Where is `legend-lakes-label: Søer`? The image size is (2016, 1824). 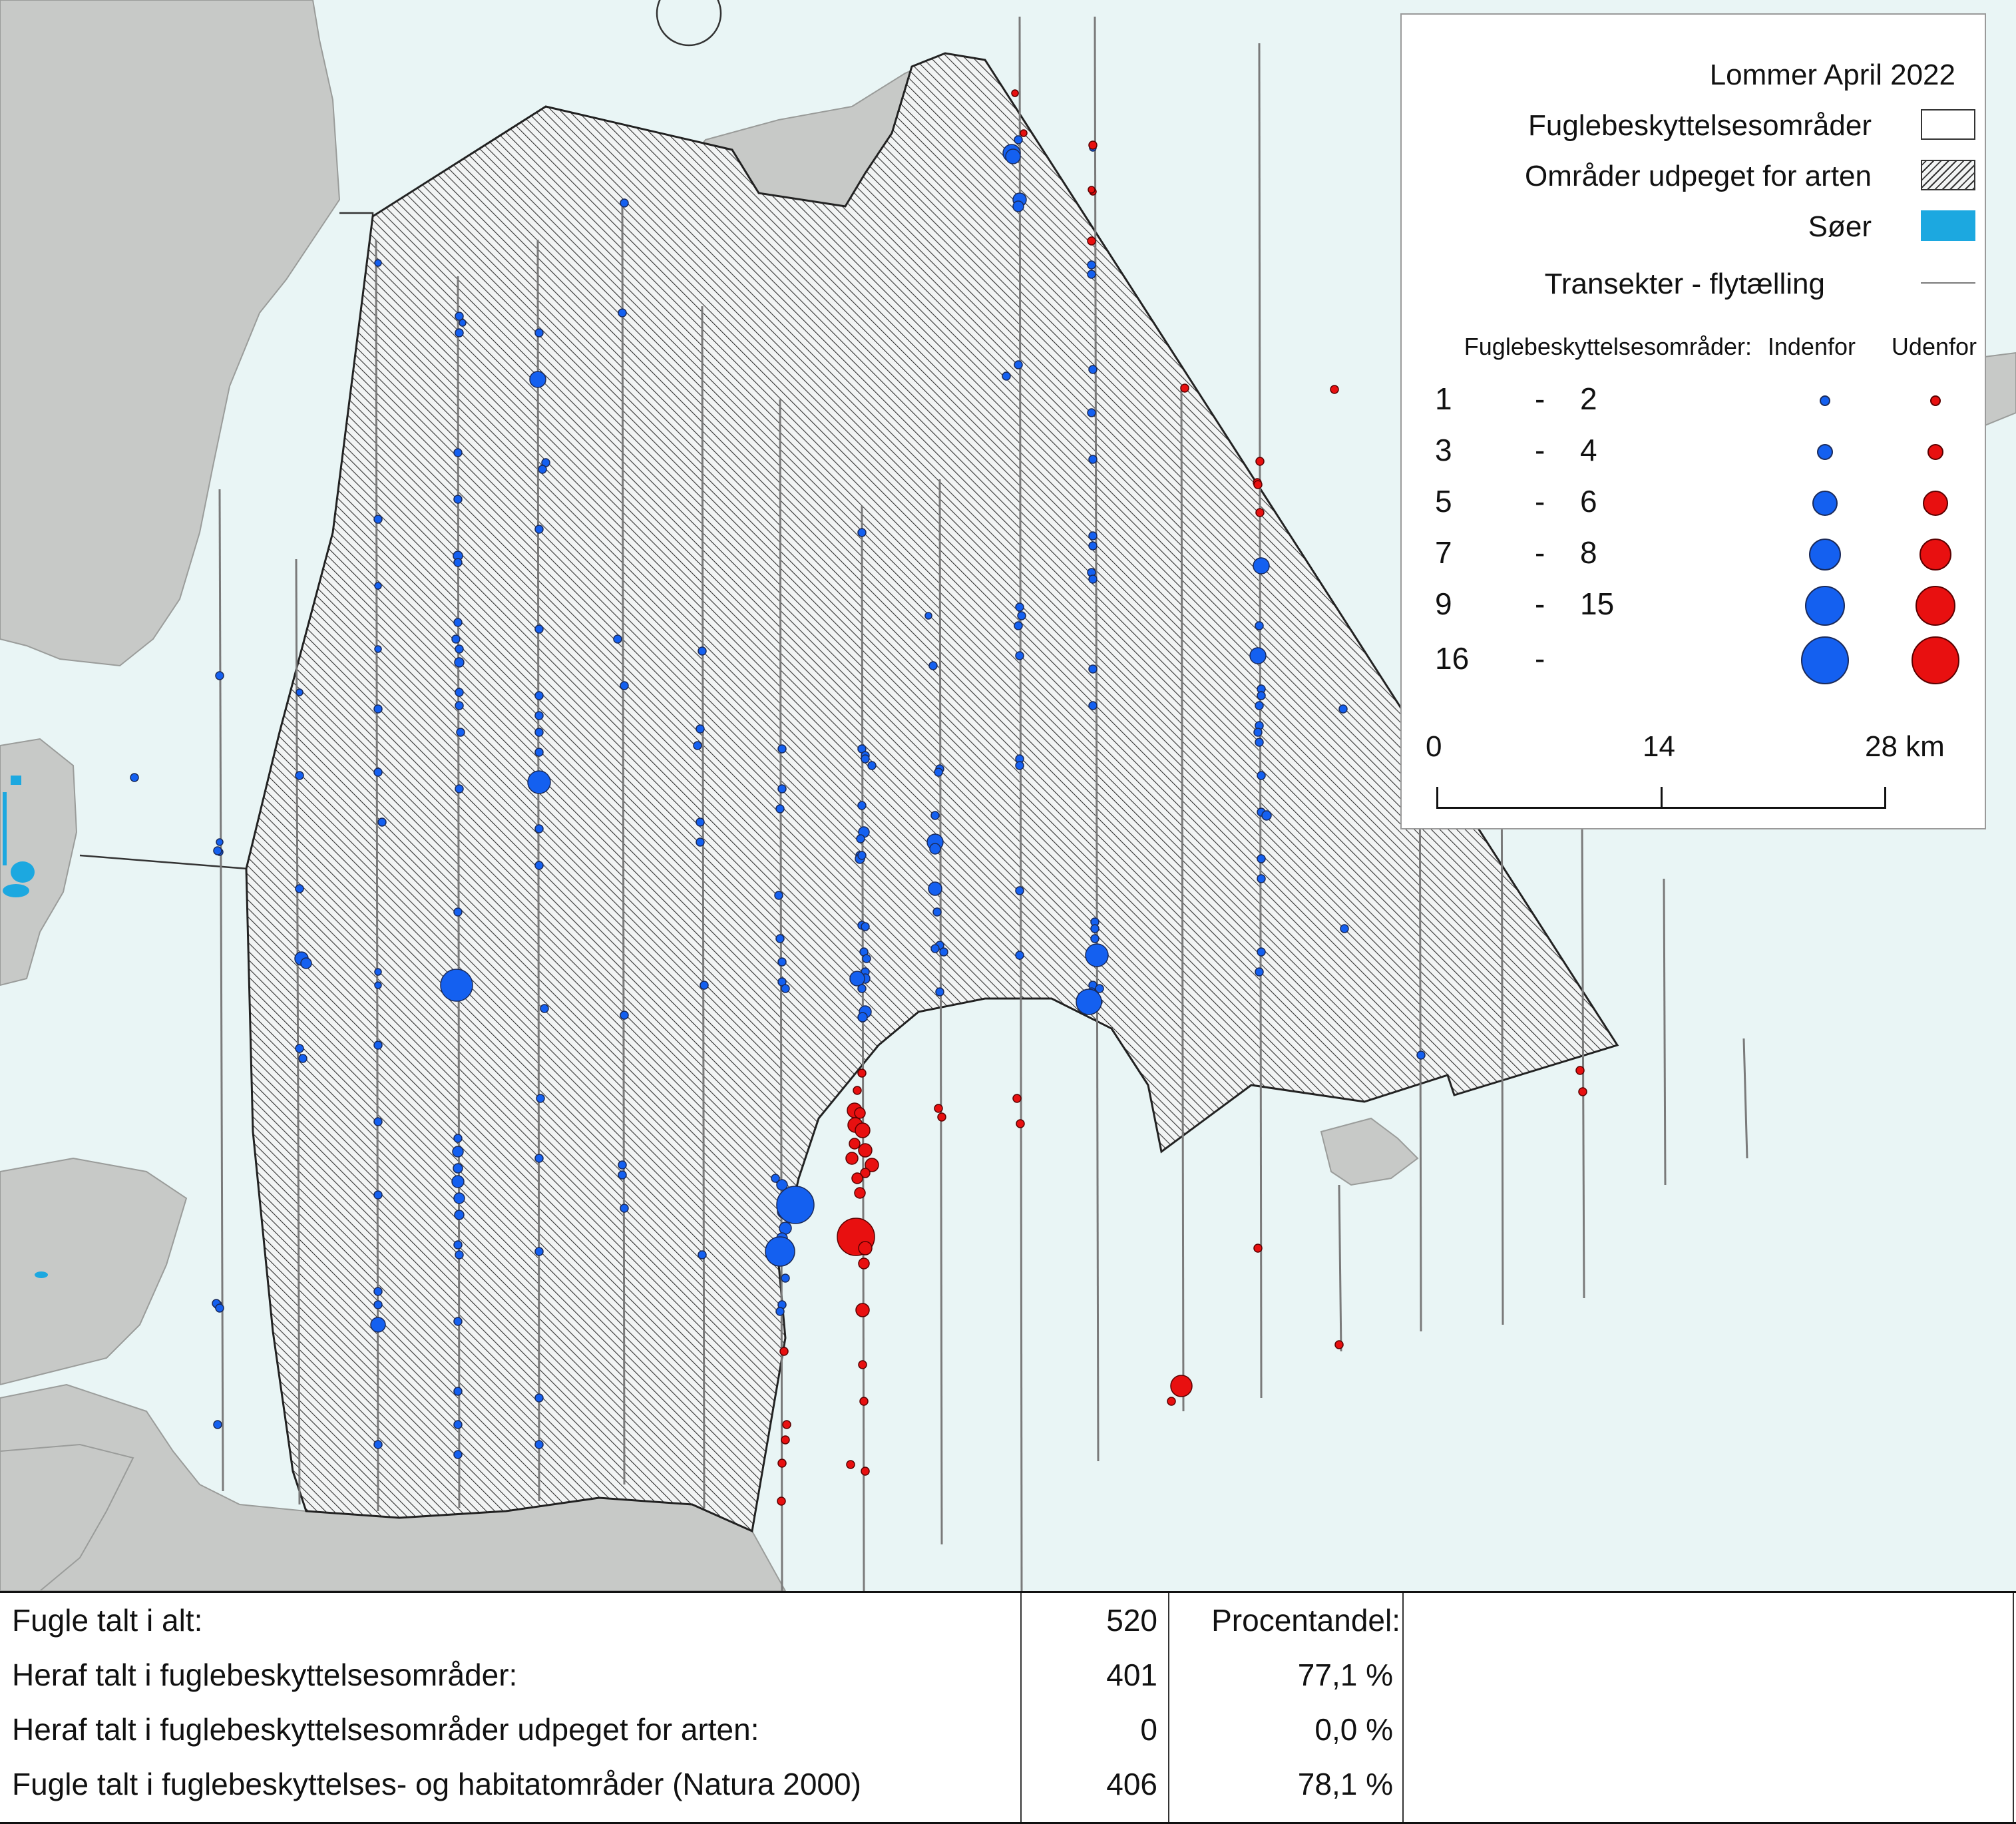
legend-lakes-label: Søer is located at coordinates (1840, 226).